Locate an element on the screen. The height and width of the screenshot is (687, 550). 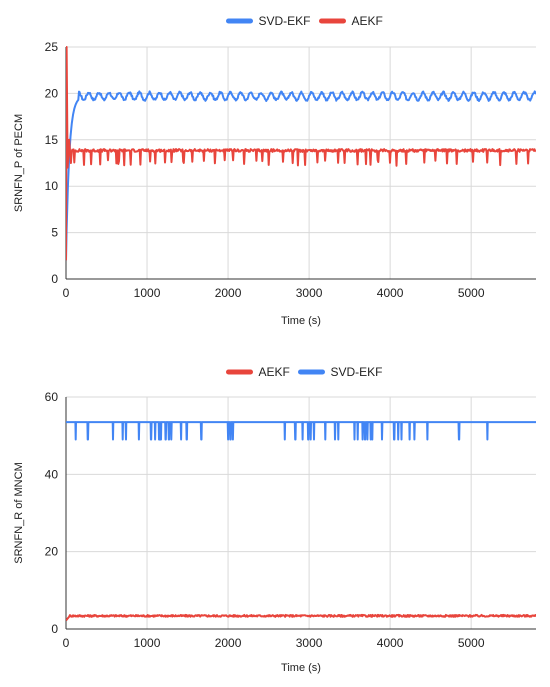
legend: AEKF SVD-EKF is located at coordinates (304, 372).